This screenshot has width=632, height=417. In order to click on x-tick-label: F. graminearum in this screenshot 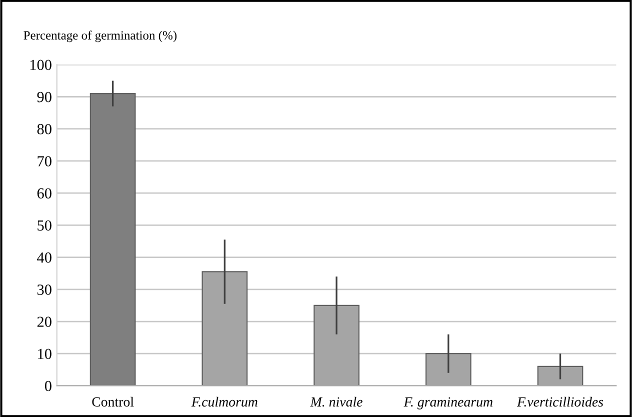, I will do `click(448, 403)`.